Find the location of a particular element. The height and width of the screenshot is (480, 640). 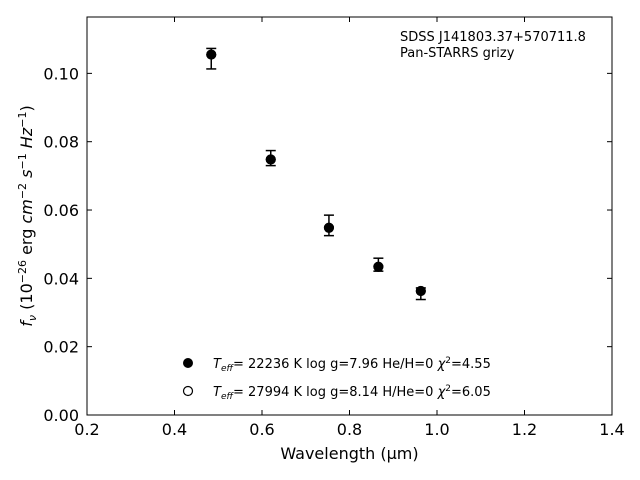

annotation-line-2: Pan-STARRS grizy is located at coordinates (457, 53).